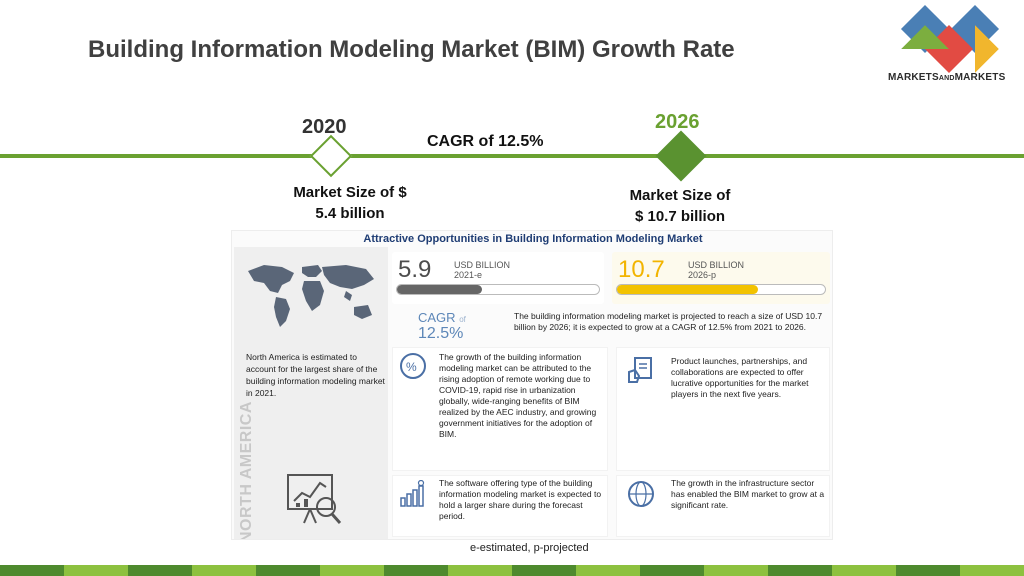  I want to click on milestone-2026-diamond, so click(681, 156).